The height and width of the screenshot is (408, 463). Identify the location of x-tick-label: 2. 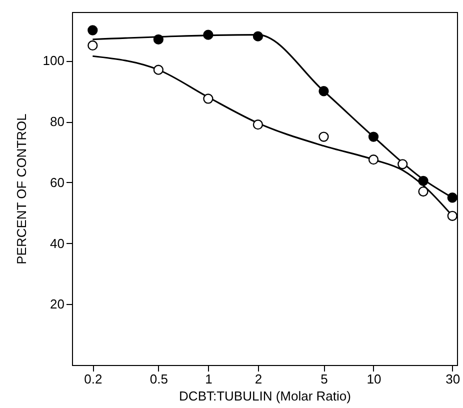
(258, 379).